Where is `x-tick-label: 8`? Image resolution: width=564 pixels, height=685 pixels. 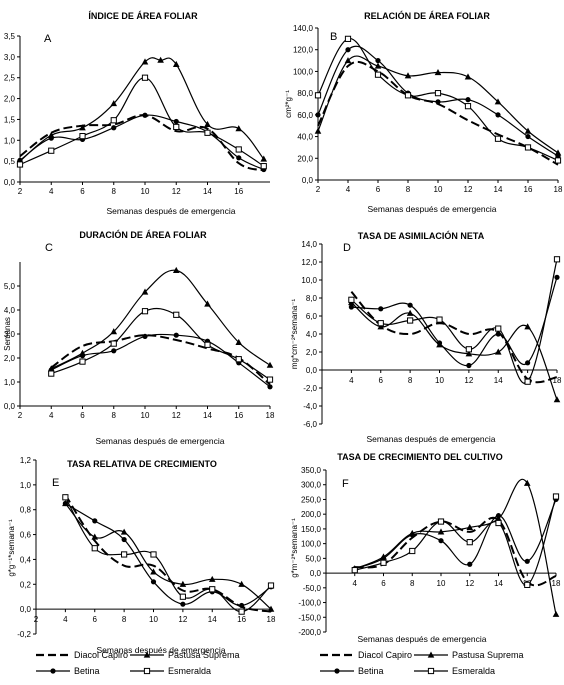 x-tick-label: 8 is located at coordinates (412, 583).